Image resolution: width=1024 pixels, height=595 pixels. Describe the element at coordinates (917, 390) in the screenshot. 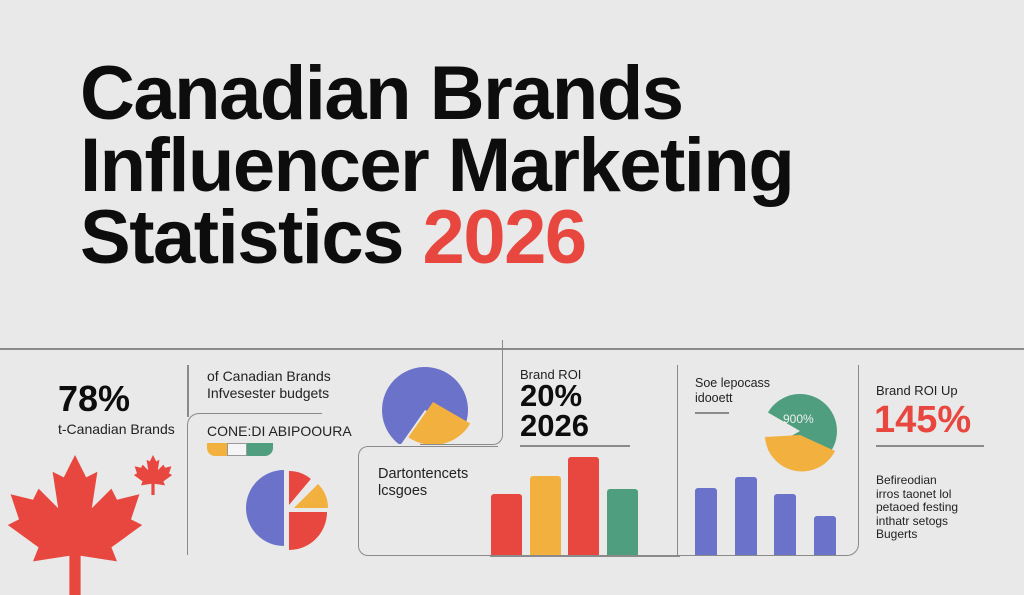

I see `roi-up-label: Brand ROI Up` at that location.